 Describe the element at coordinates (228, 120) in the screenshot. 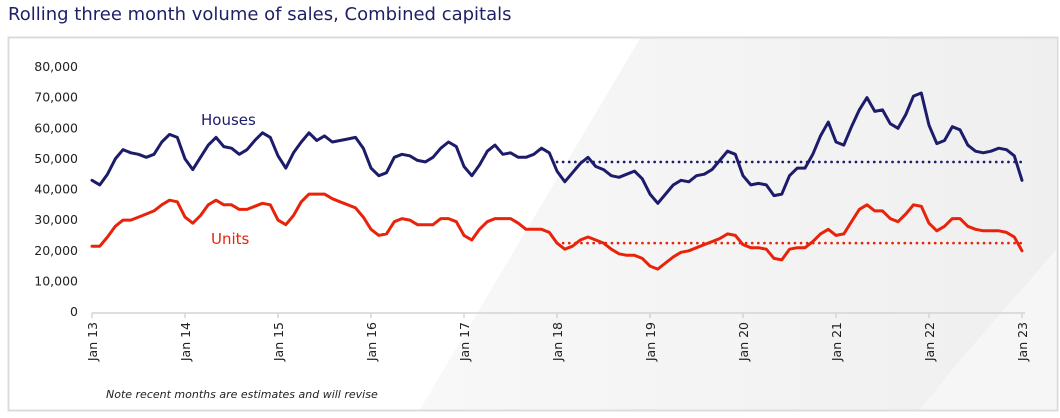

I see `series-label-houses: Houses` at that location.